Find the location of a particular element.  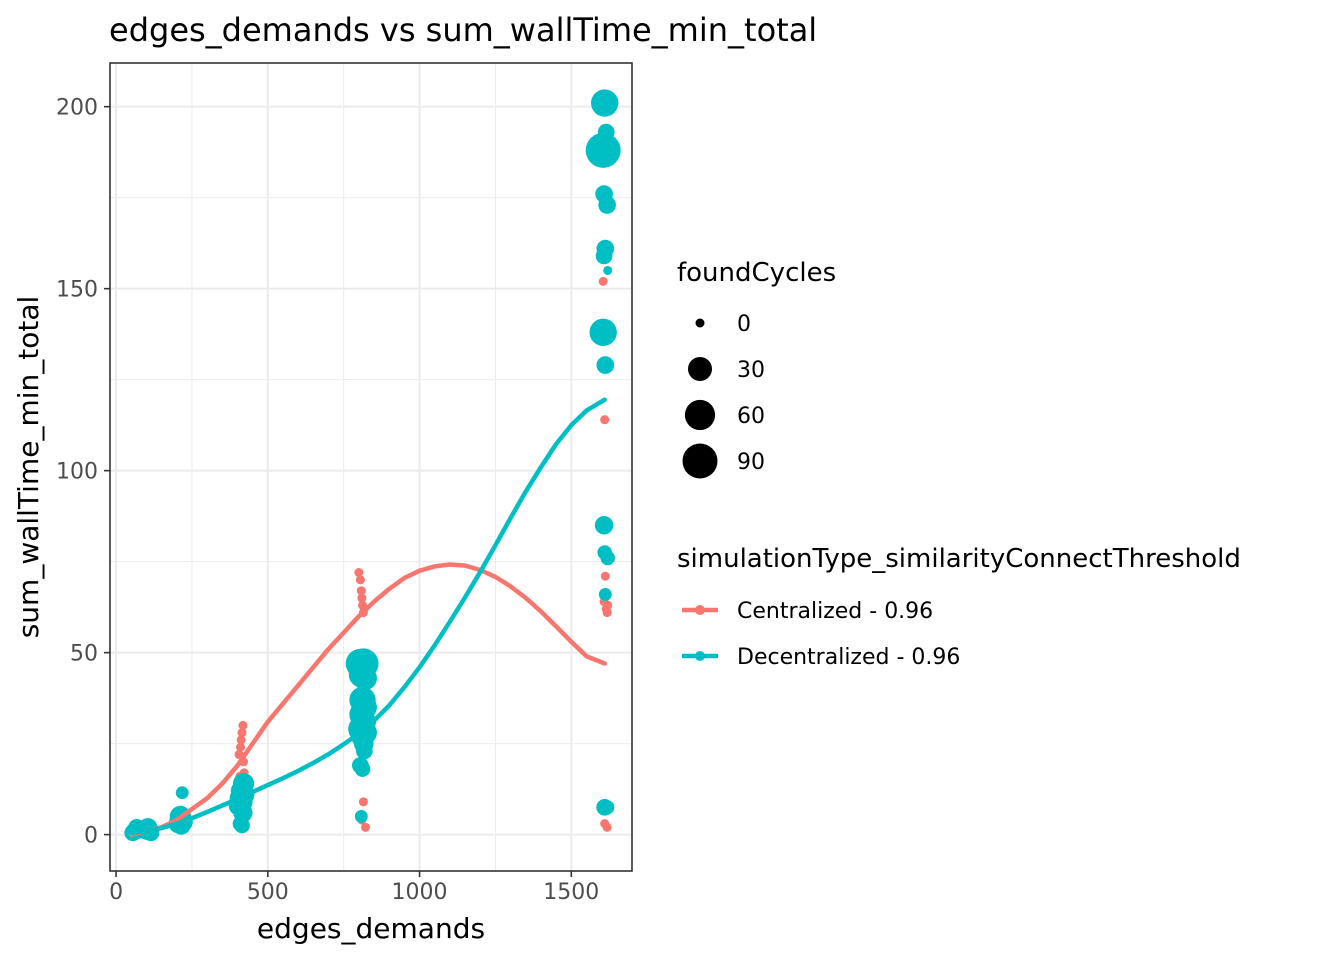

y-tick-label: 150 is located at coordinates (77, 290).